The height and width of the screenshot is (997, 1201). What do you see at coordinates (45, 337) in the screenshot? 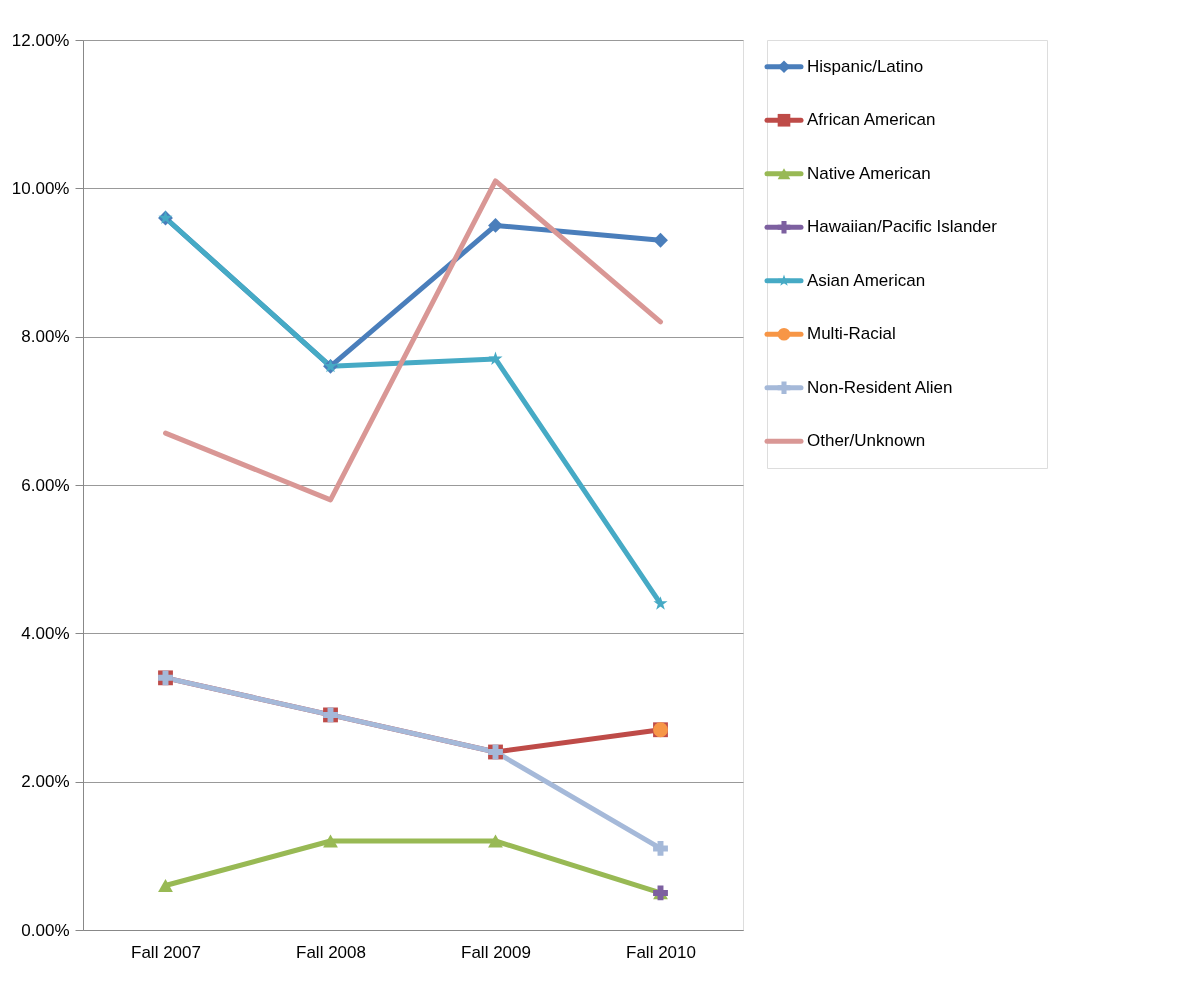
I see `y-tick-label: 8.00%` at bounding box center [45, 337].